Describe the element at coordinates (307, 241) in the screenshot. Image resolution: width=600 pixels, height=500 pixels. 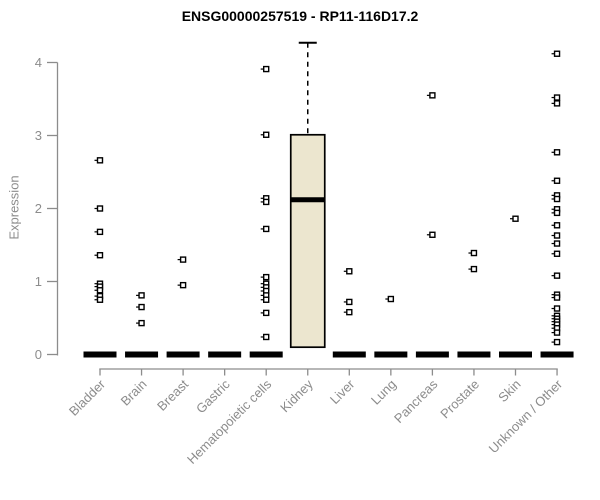
I see `box` at that location.